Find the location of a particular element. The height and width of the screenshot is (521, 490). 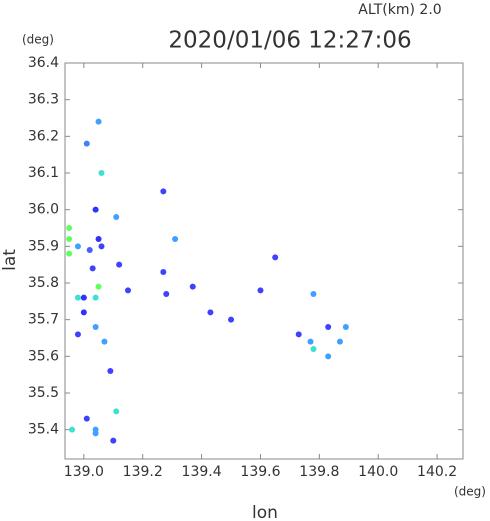

x-axis-label: lon is located at coordinates (265, 512).